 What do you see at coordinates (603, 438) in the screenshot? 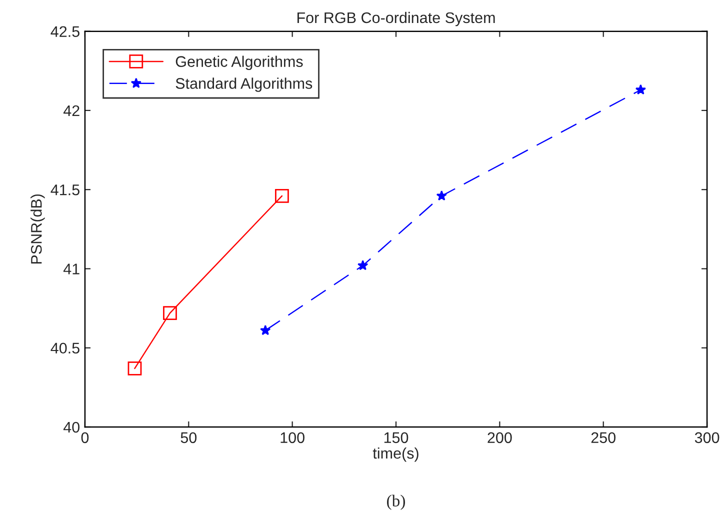
I see `x-tick-label: 250` at bounding box center [603, 438].